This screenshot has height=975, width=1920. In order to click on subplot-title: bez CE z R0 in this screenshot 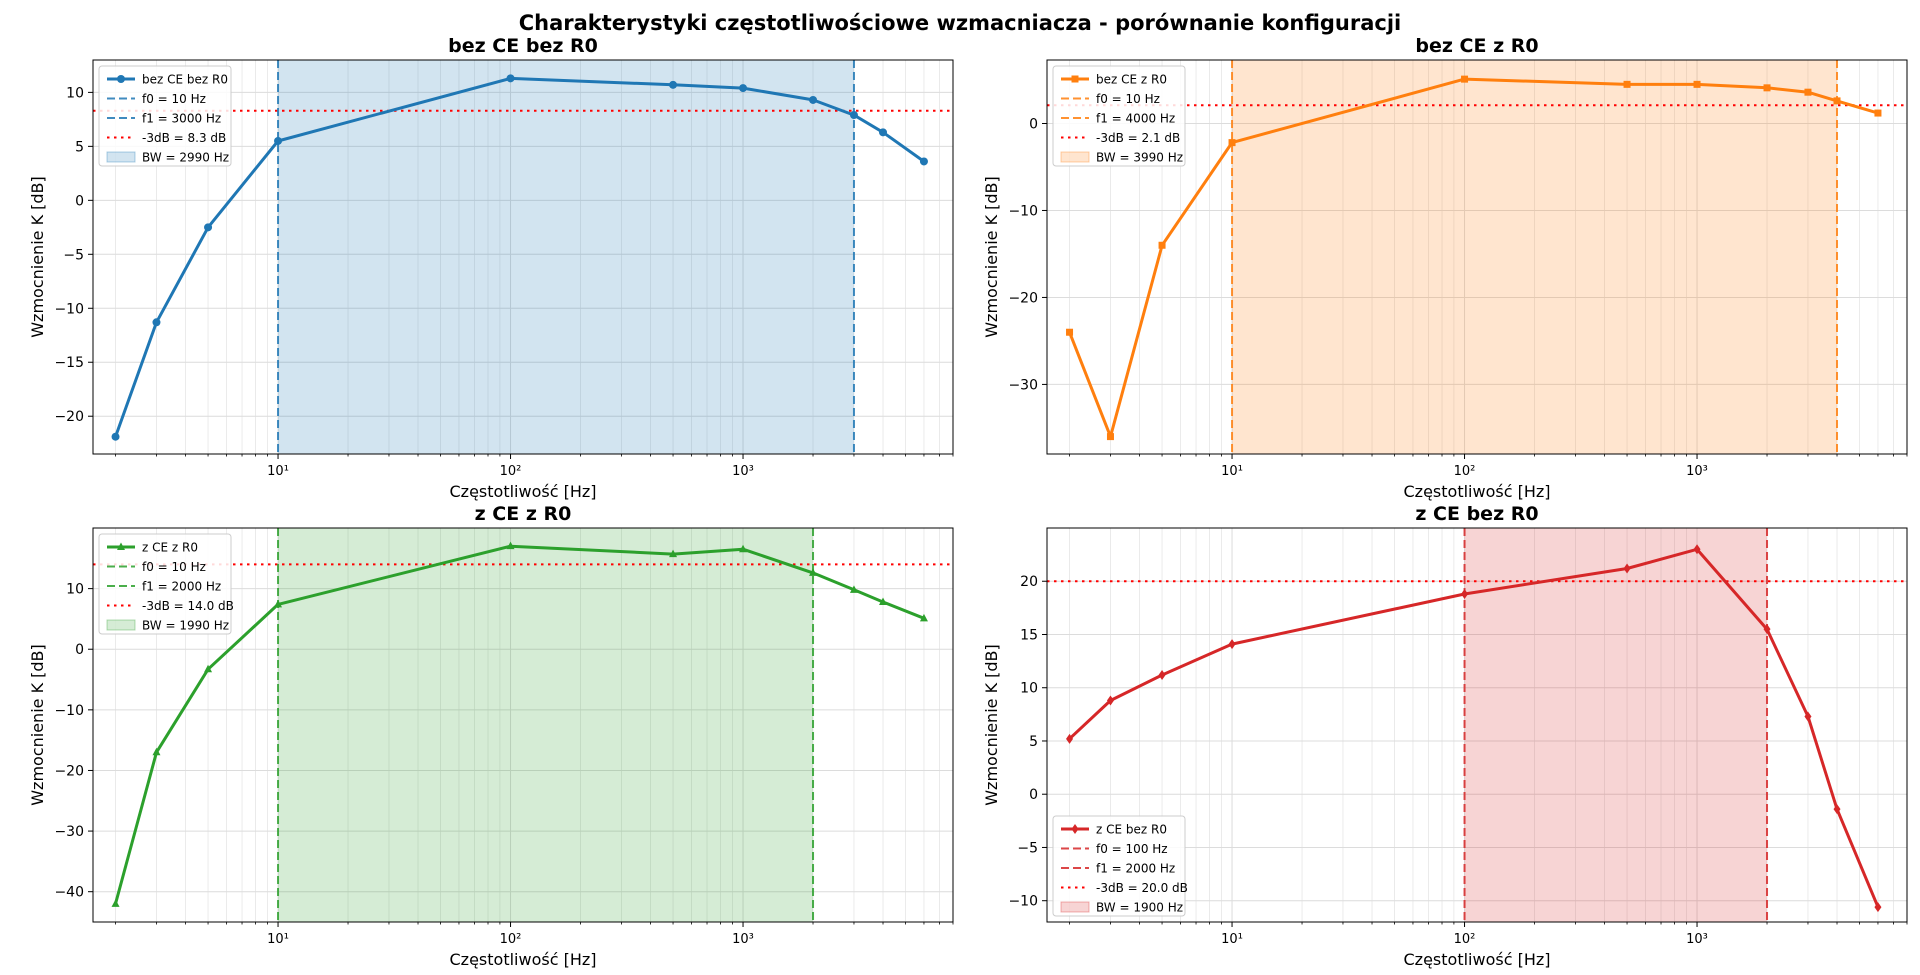, I will do `click(1476, 46)`.